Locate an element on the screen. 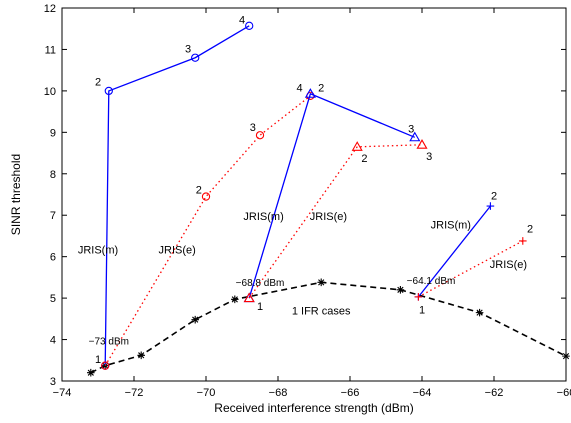 Image resolution: width=571 pixels, height=423 pixels. y-tick-label: 5 is located at coordinates (53, 299).